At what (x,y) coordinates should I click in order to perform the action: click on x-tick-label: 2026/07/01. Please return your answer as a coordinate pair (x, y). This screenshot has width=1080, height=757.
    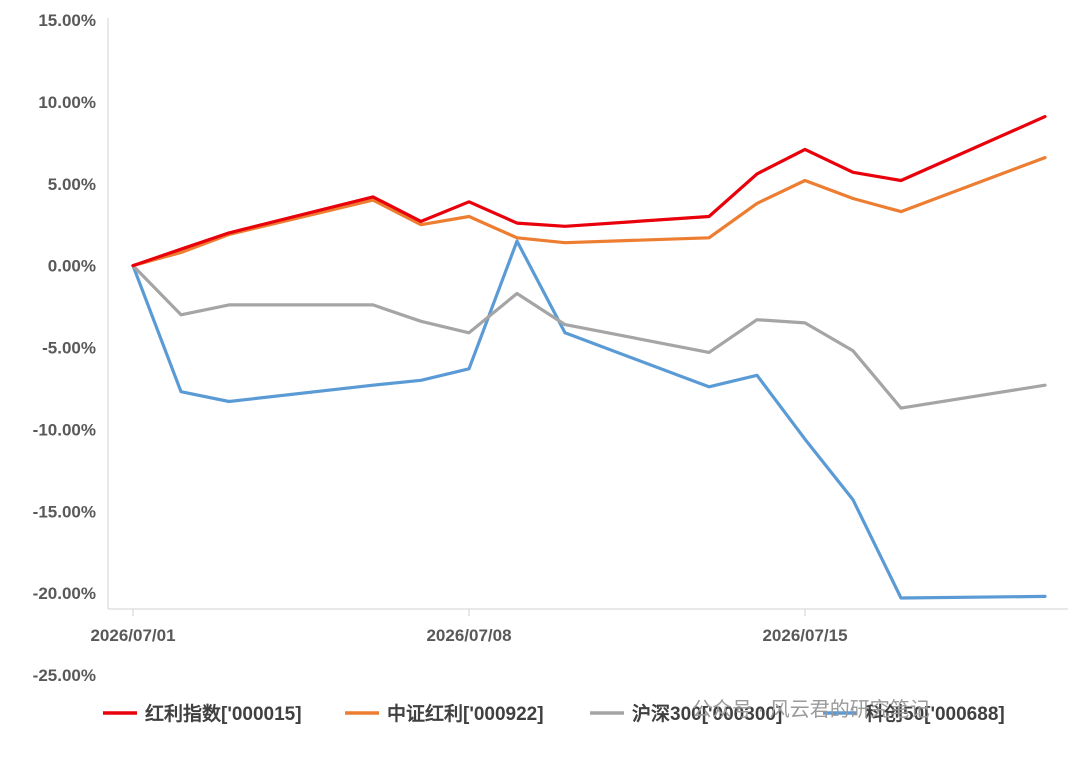
    Looking at the image, I should click on (132, 635).